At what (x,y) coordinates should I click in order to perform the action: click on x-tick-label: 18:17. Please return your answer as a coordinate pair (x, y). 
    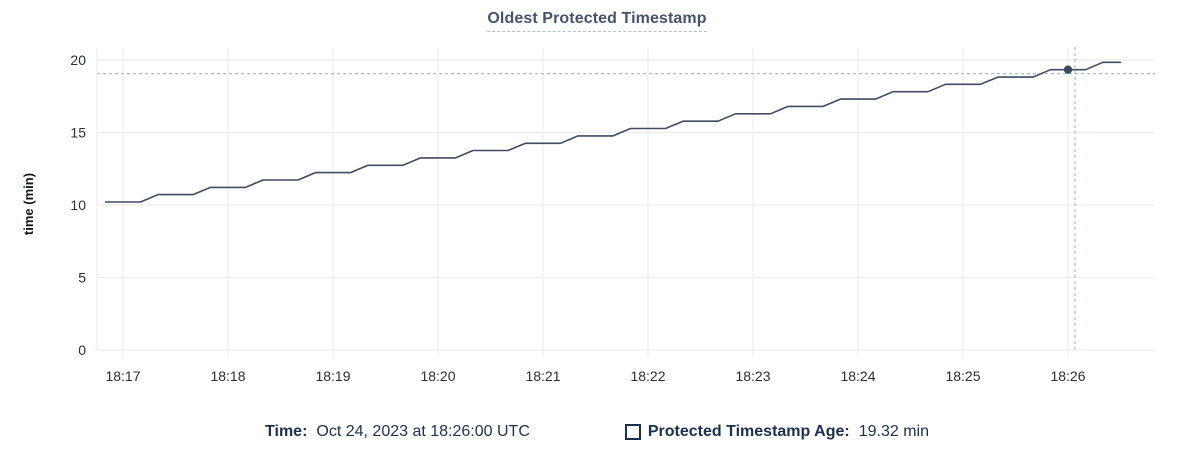
    Looking at the image, I should click on (122, 376).